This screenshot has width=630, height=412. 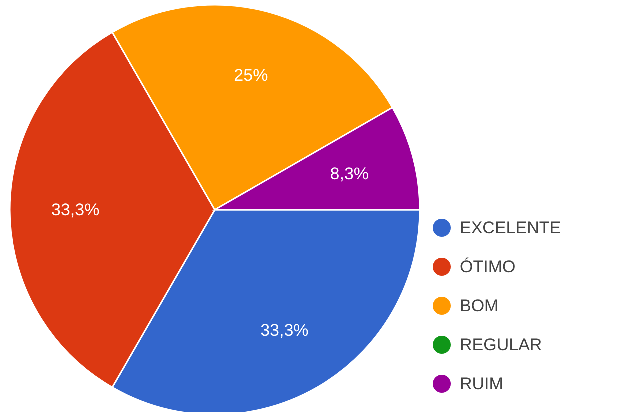 I want to click on legend-label: REGULAR, so click(x=501, y=345).